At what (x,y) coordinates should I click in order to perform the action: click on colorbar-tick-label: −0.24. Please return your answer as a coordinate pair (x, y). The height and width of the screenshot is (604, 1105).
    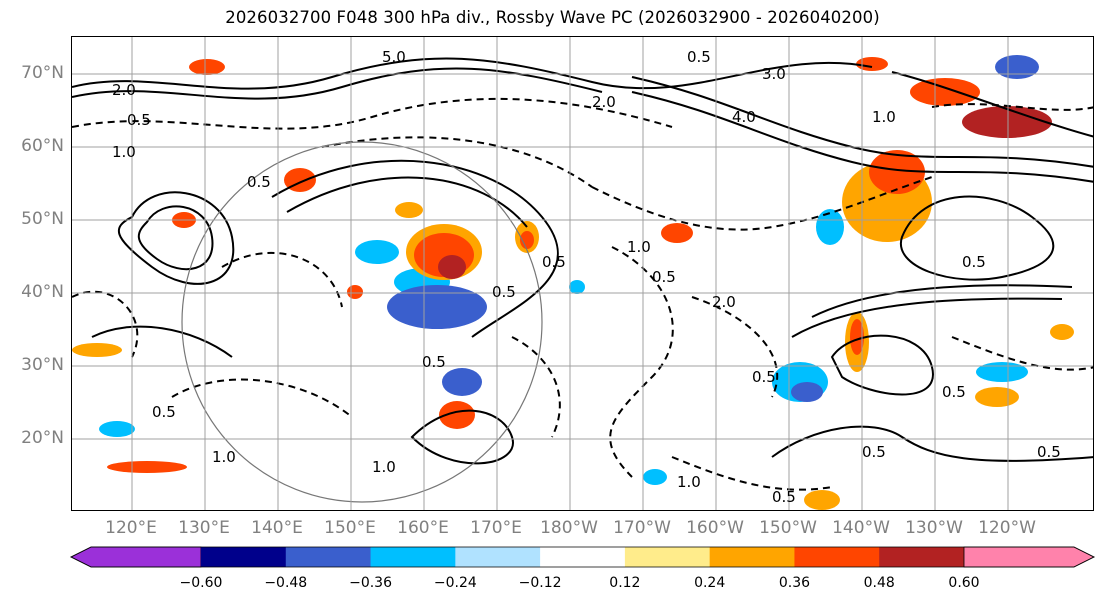
    Looking at the image, I should click on (455, 583).